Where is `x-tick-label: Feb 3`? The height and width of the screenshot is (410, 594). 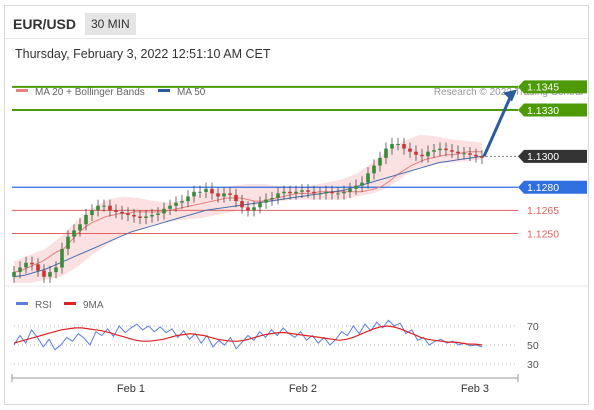 x-tick-label: Feb 3 is located at coordinates (475, 389).